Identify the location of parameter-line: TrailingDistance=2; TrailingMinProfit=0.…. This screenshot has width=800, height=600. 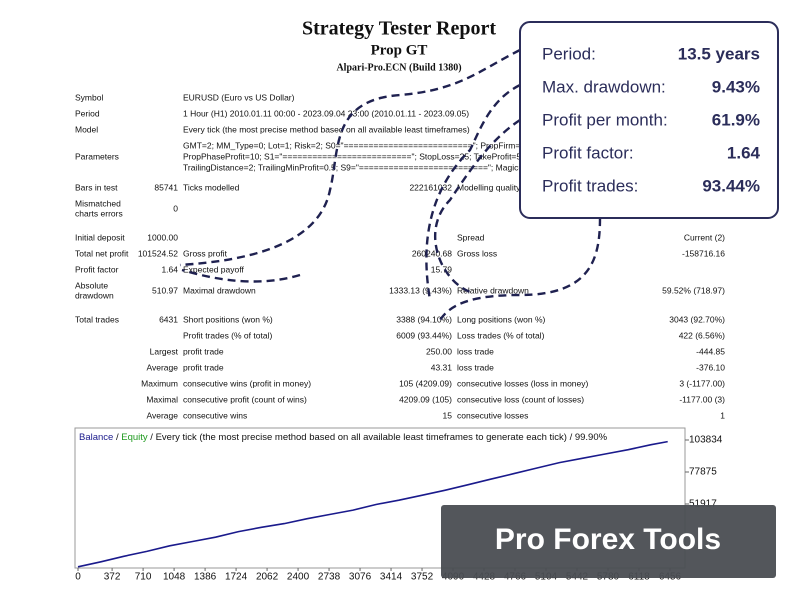
(405, 167).